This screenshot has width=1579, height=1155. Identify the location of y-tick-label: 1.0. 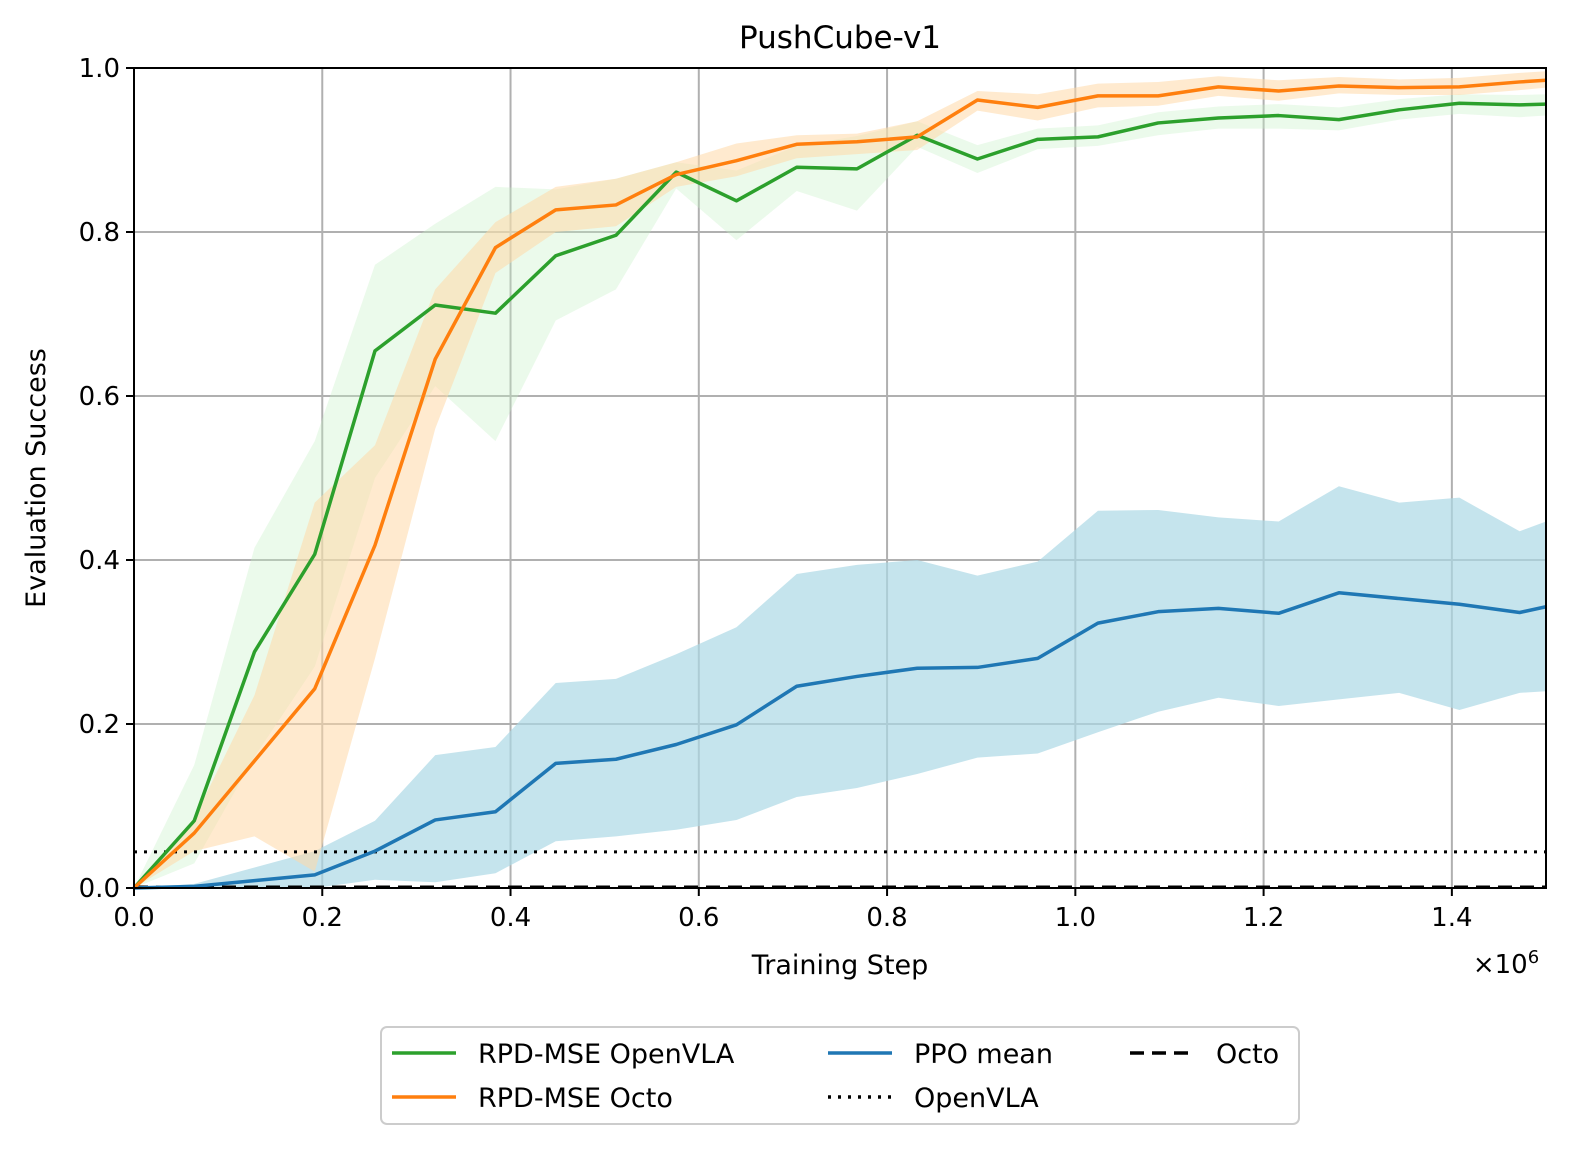
(99, 69).